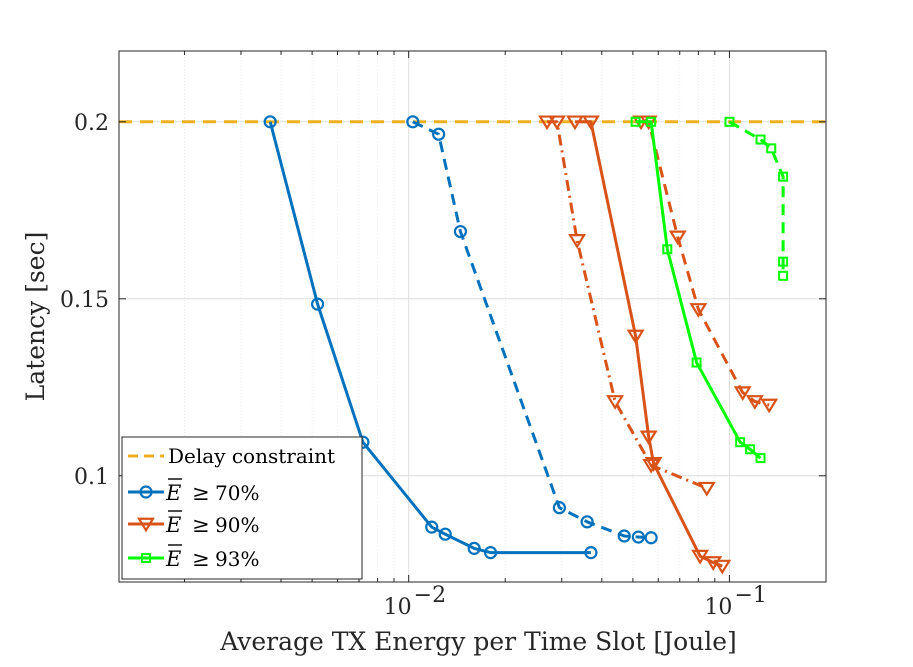  I want to click on legend-entry: E ≥93%, so click(193, 557).